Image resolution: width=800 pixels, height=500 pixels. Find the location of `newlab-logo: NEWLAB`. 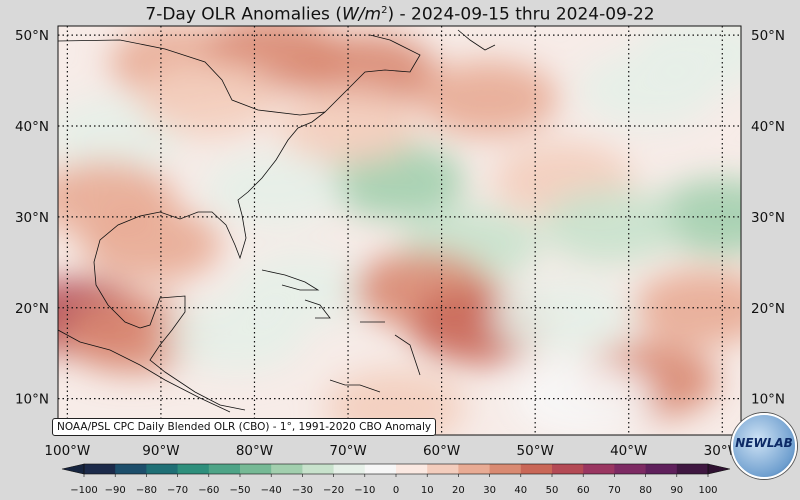

newlab-logo: NEWLAB is located at coordinates (764, 446).